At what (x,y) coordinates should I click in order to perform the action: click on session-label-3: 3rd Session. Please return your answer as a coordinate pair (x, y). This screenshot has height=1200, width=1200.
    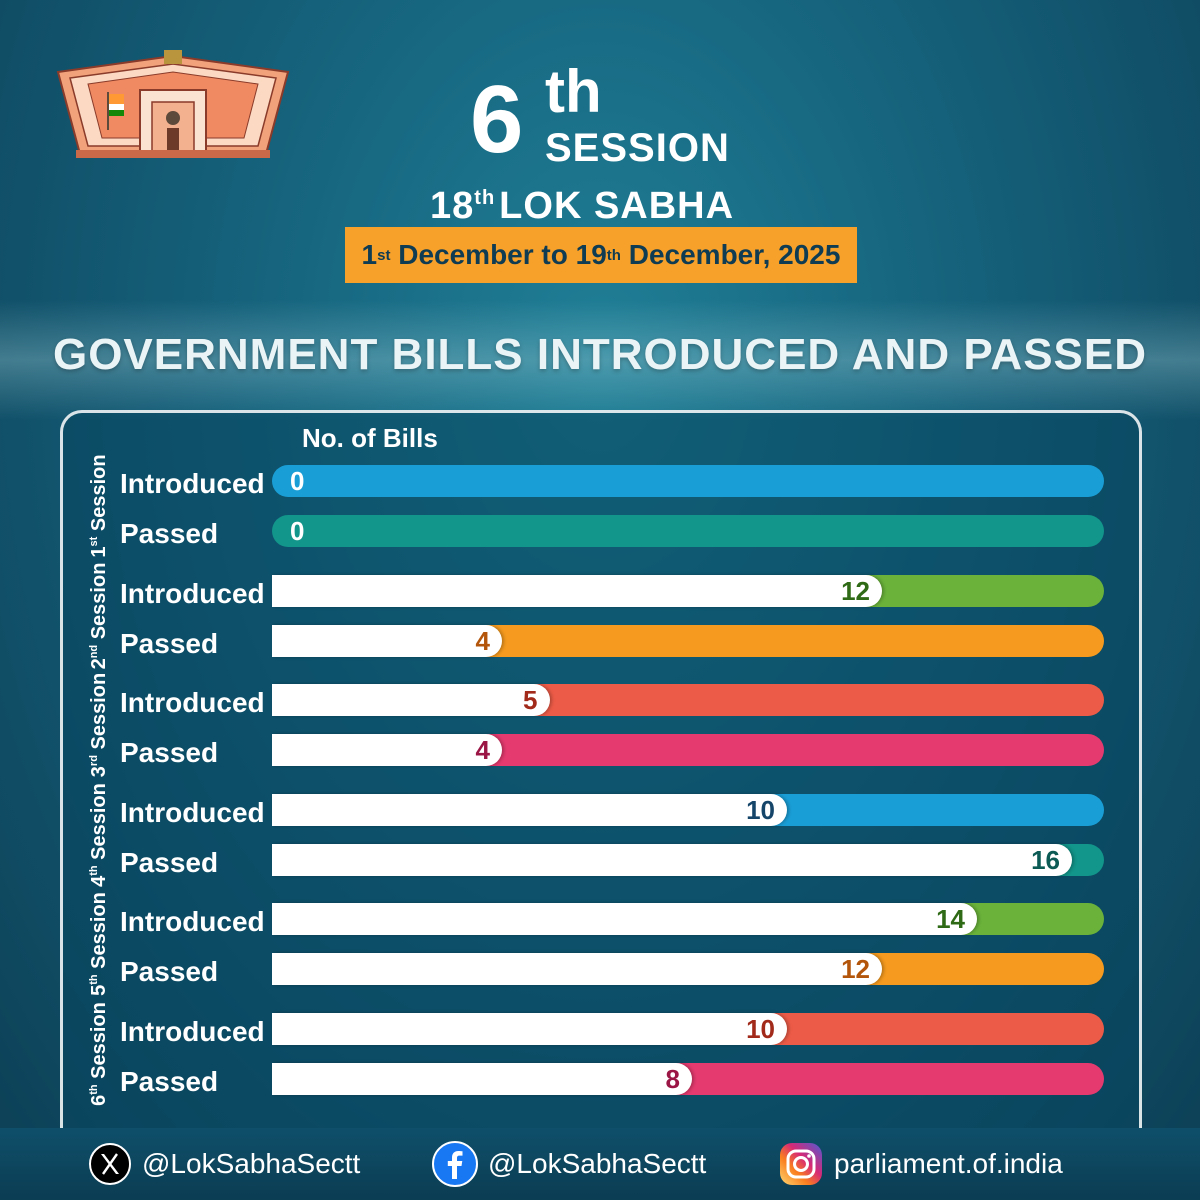
    Looking at the image, I should click on (95, 725).